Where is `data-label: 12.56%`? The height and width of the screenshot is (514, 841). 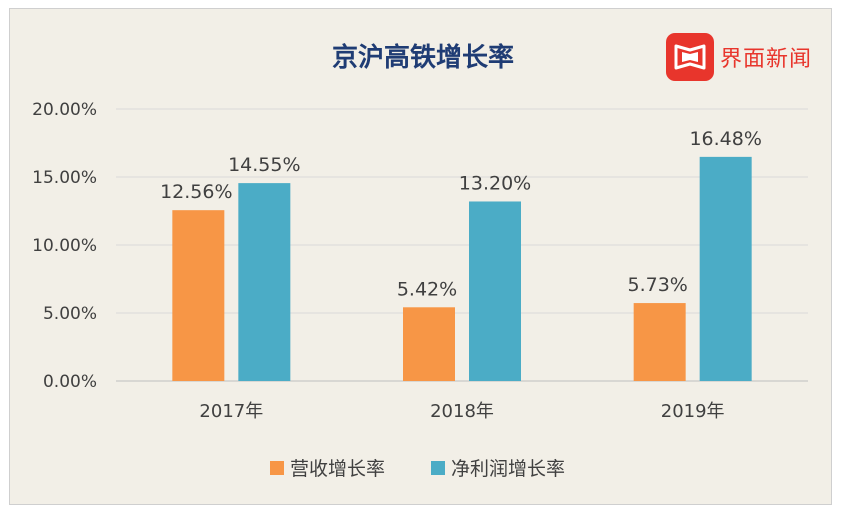
data-label: 12.56% is located at coordinates (196, 192).